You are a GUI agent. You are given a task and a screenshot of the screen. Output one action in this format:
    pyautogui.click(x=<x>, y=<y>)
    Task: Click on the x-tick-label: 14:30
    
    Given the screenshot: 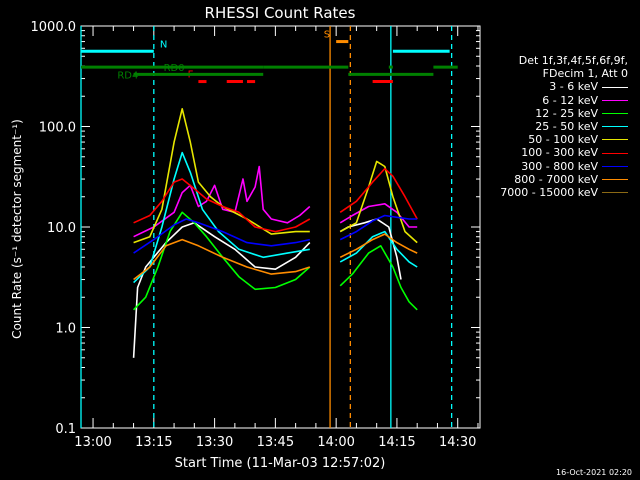 What is the action you would take?
    pyautogui.click(x=457, y=442)
    